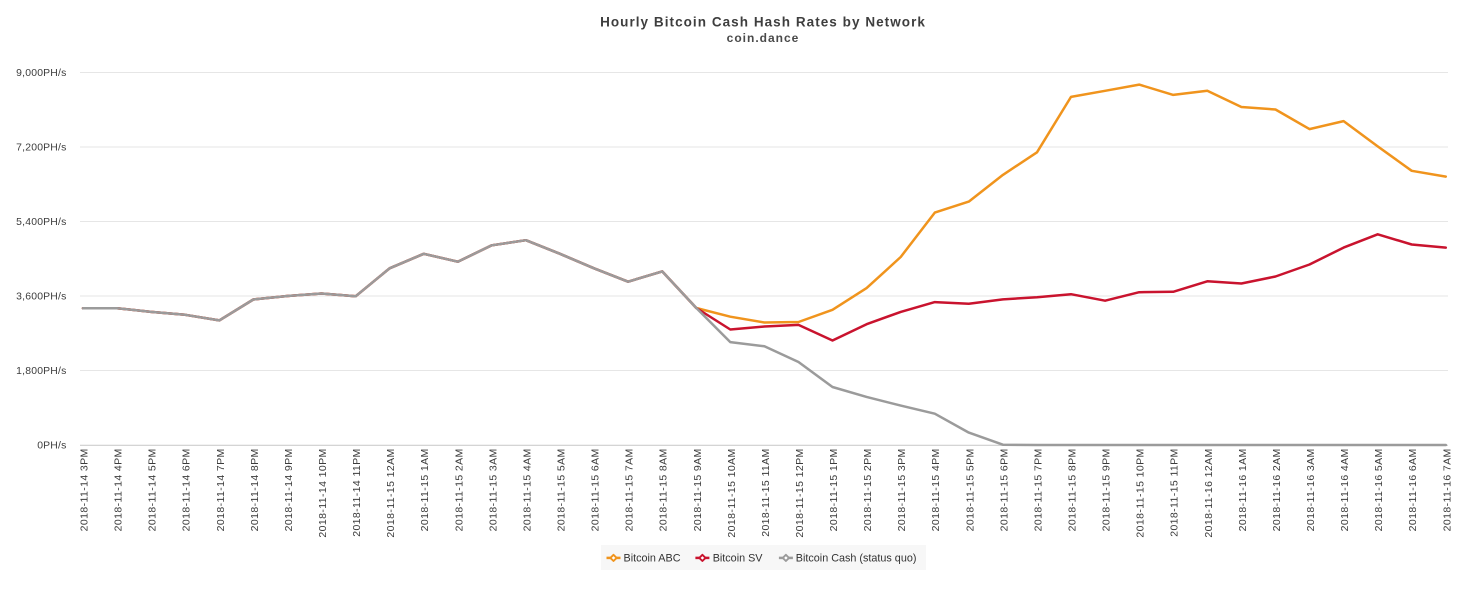 The height and width of the screenshot is (590, 1462). Describe the element at coordinates (970, 489) in the screenshot. I see `svg-text: 2018-11-15 5PM` at that location.